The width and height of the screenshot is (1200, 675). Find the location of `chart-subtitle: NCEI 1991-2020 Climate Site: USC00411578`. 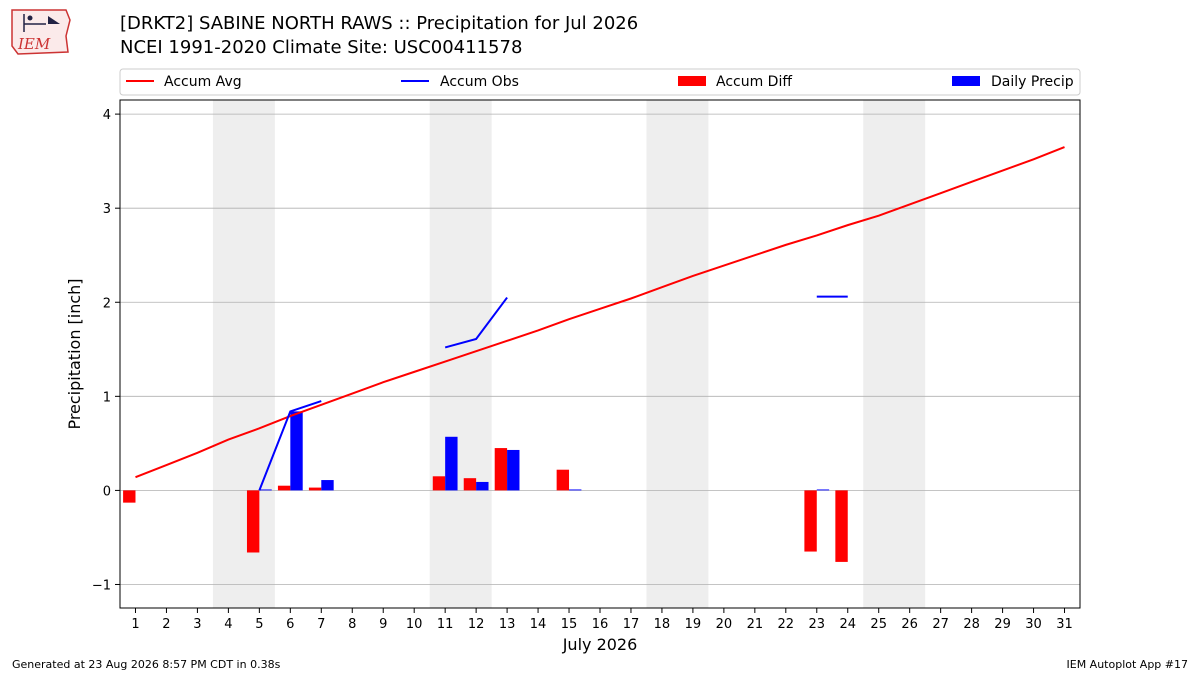

chart-subtitle: NCEI 1991-2020 Climate Site: USC00411578 is located at coordinates (321, 47).